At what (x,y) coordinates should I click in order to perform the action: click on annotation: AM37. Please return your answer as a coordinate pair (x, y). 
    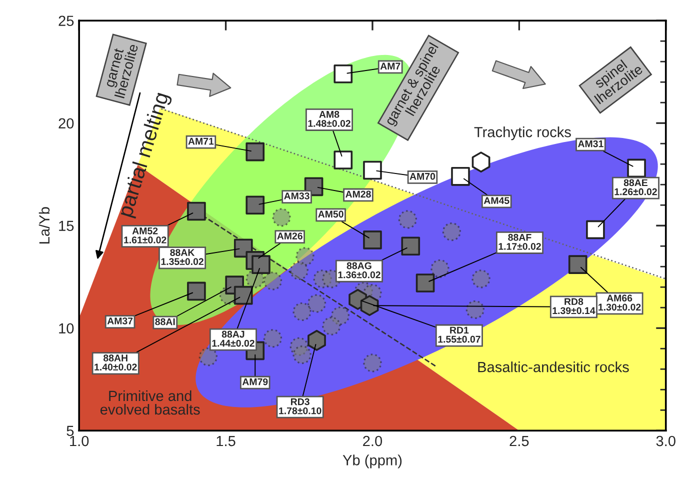
    Looking at the image, I should click on (120, 320).